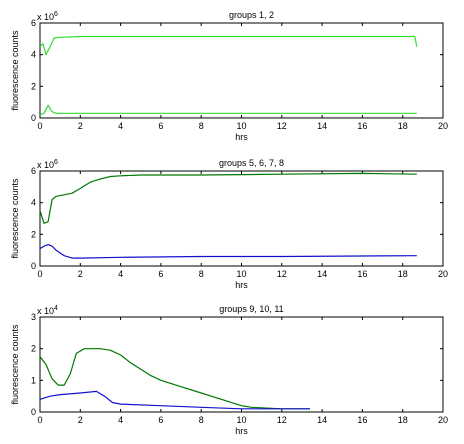  I want to click on y-multiplier-label: x 104, so click(47, 310).